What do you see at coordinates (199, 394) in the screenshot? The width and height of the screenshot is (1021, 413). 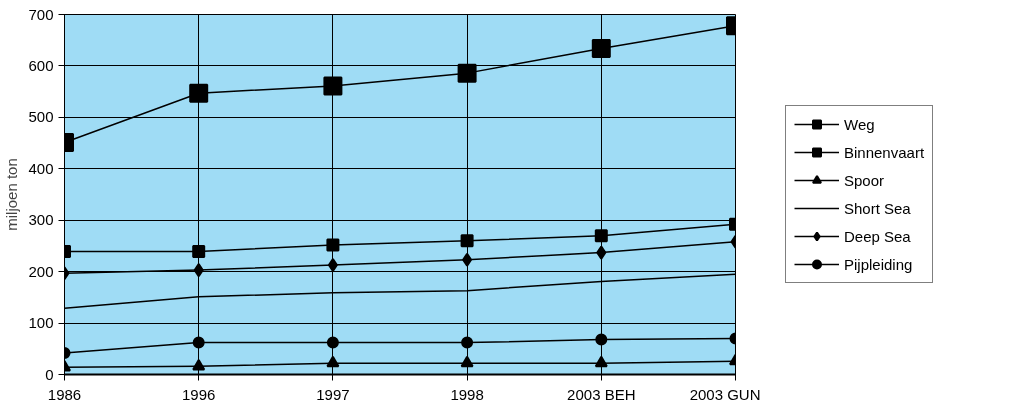 I see `x-tick-label: 1996` at bounding box center [199, 394].